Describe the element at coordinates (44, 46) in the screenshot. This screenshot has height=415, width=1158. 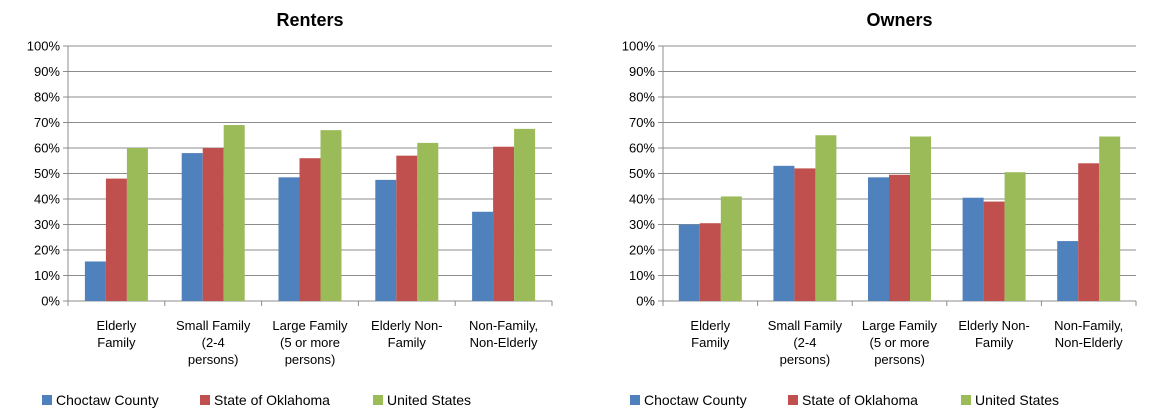
I see `chart-0-y-tick-label: 100%` at that location.